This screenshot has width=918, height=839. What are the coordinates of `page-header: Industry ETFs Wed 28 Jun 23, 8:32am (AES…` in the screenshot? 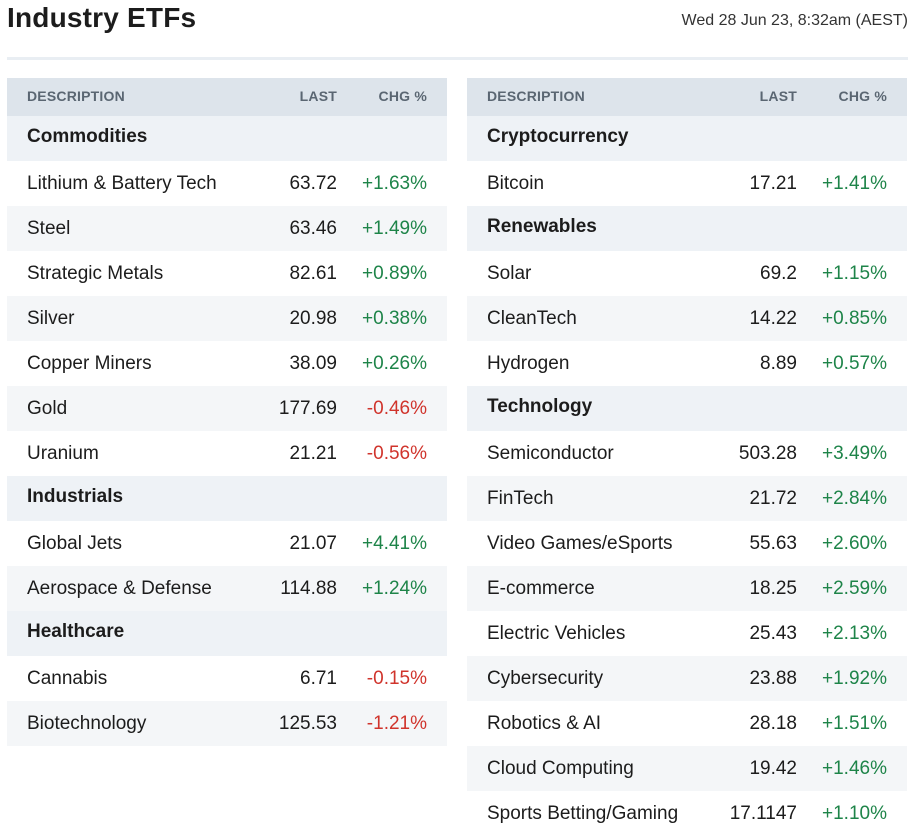 It's located at (457, 30).